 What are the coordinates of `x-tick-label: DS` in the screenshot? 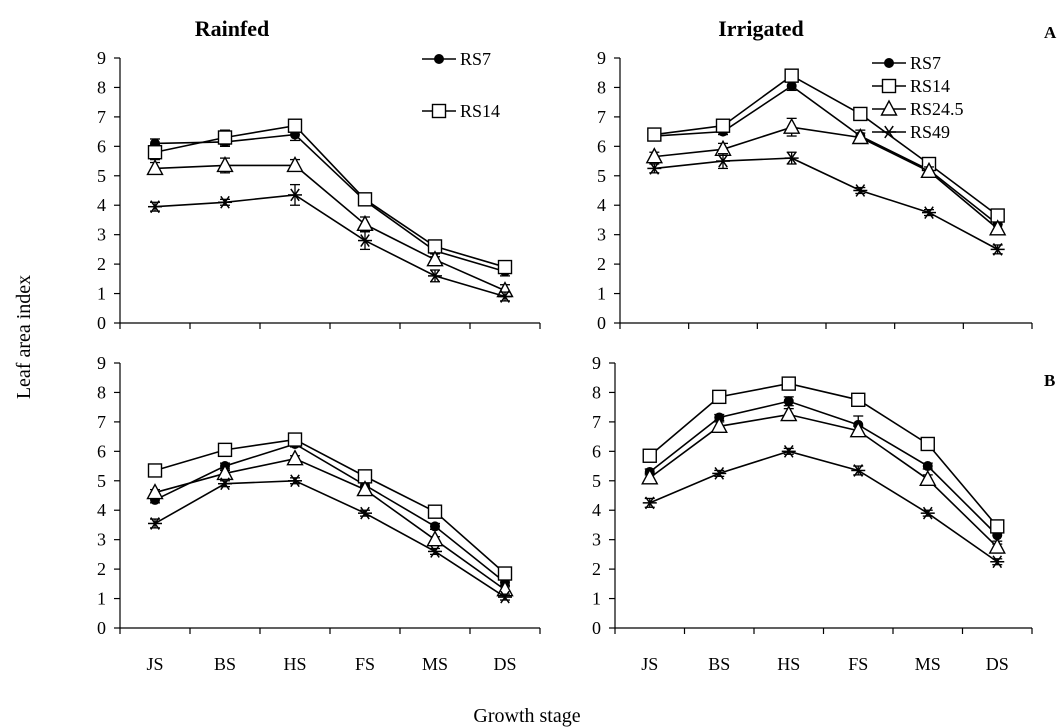 It's located at (997, 664).